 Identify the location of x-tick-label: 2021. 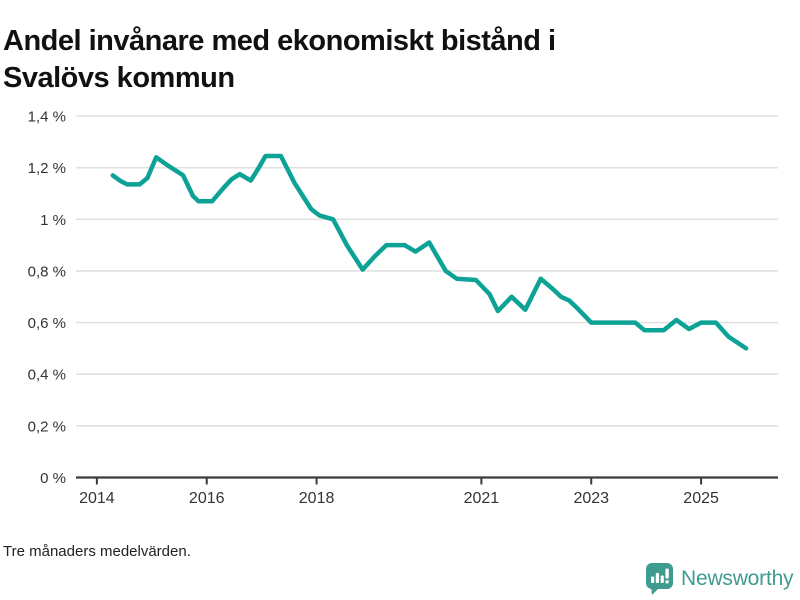
(482, 498).